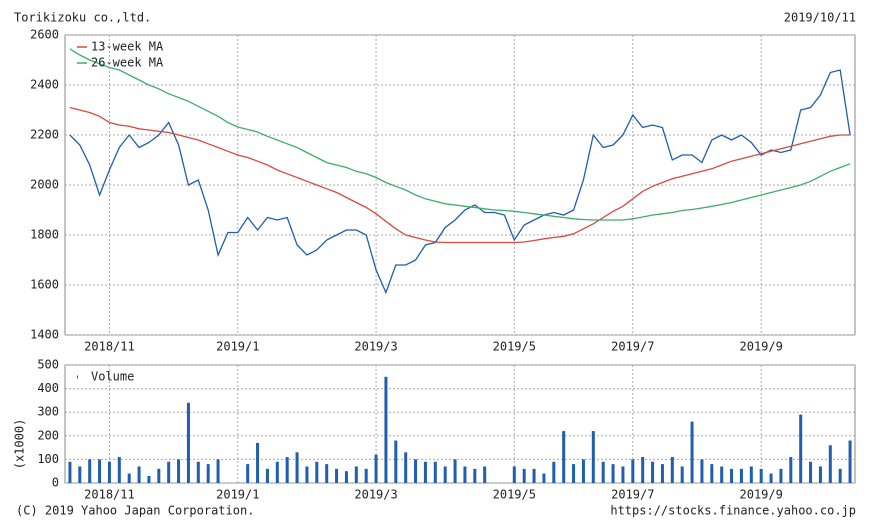  Describe the element at coordinates (44, 85) in the screenshot. I see `y-tick-label: 2400` at that location.